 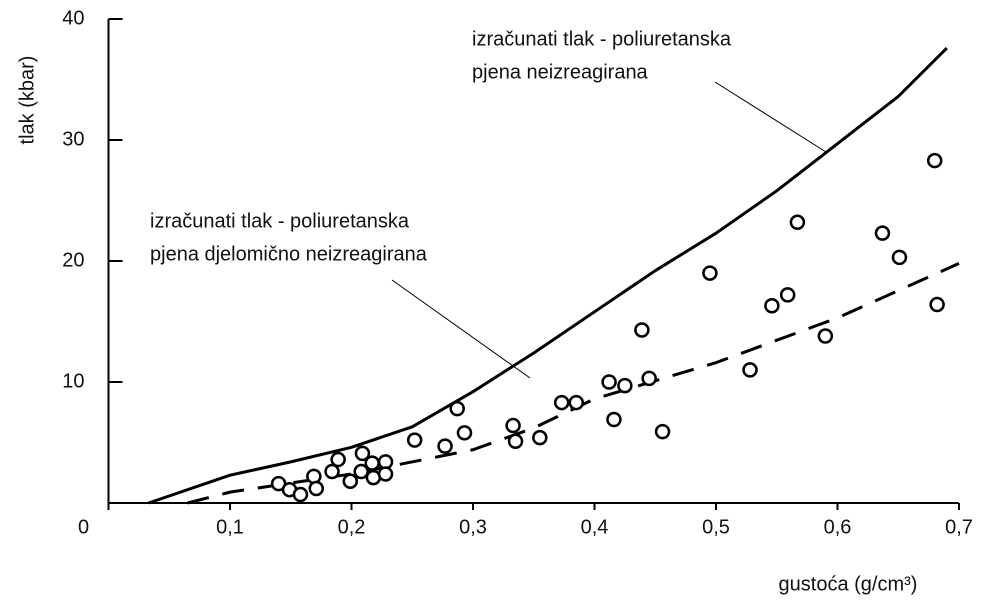 I want to click on x-tick-label: 0,2, so click(x=352, y=527).